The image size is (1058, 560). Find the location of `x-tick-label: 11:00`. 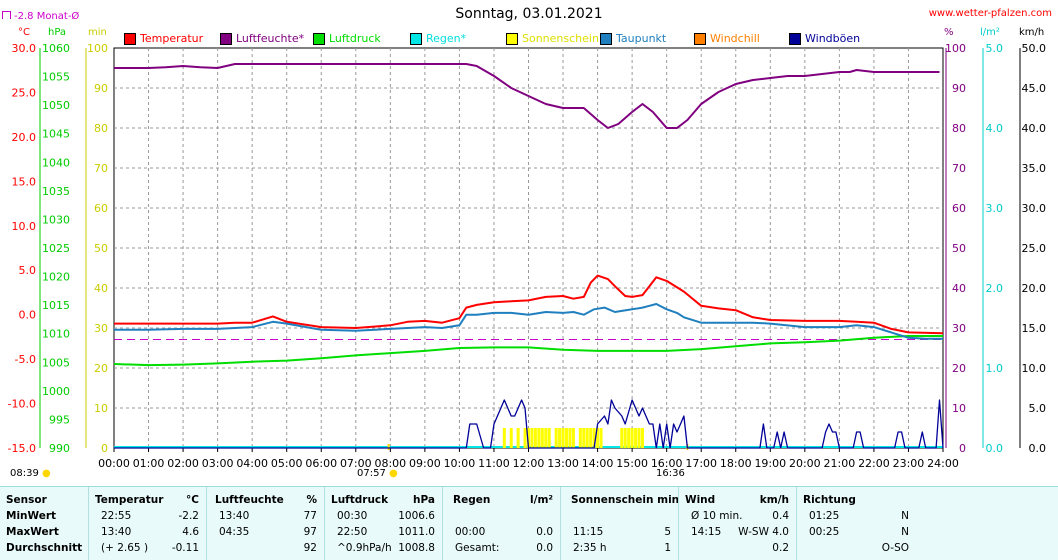

x-tick-label: 11:00 is located at coordinates (494, 463).